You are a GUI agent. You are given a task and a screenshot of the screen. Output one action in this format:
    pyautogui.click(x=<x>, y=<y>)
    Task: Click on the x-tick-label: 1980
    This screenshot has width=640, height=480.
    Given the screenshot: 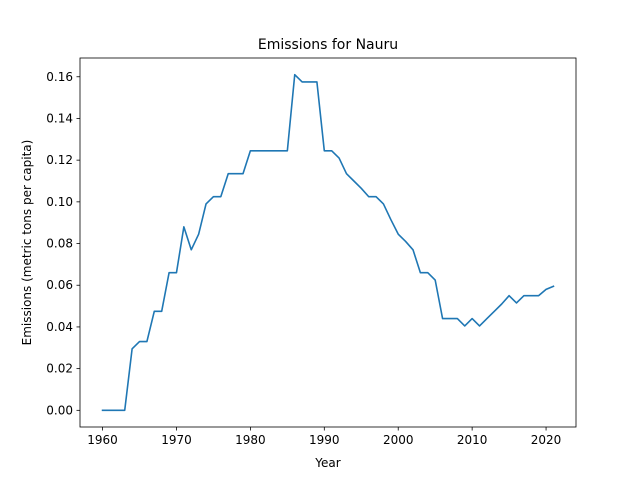 What is the action you would take?
    pyautogui.click(x=250, y=440)
    